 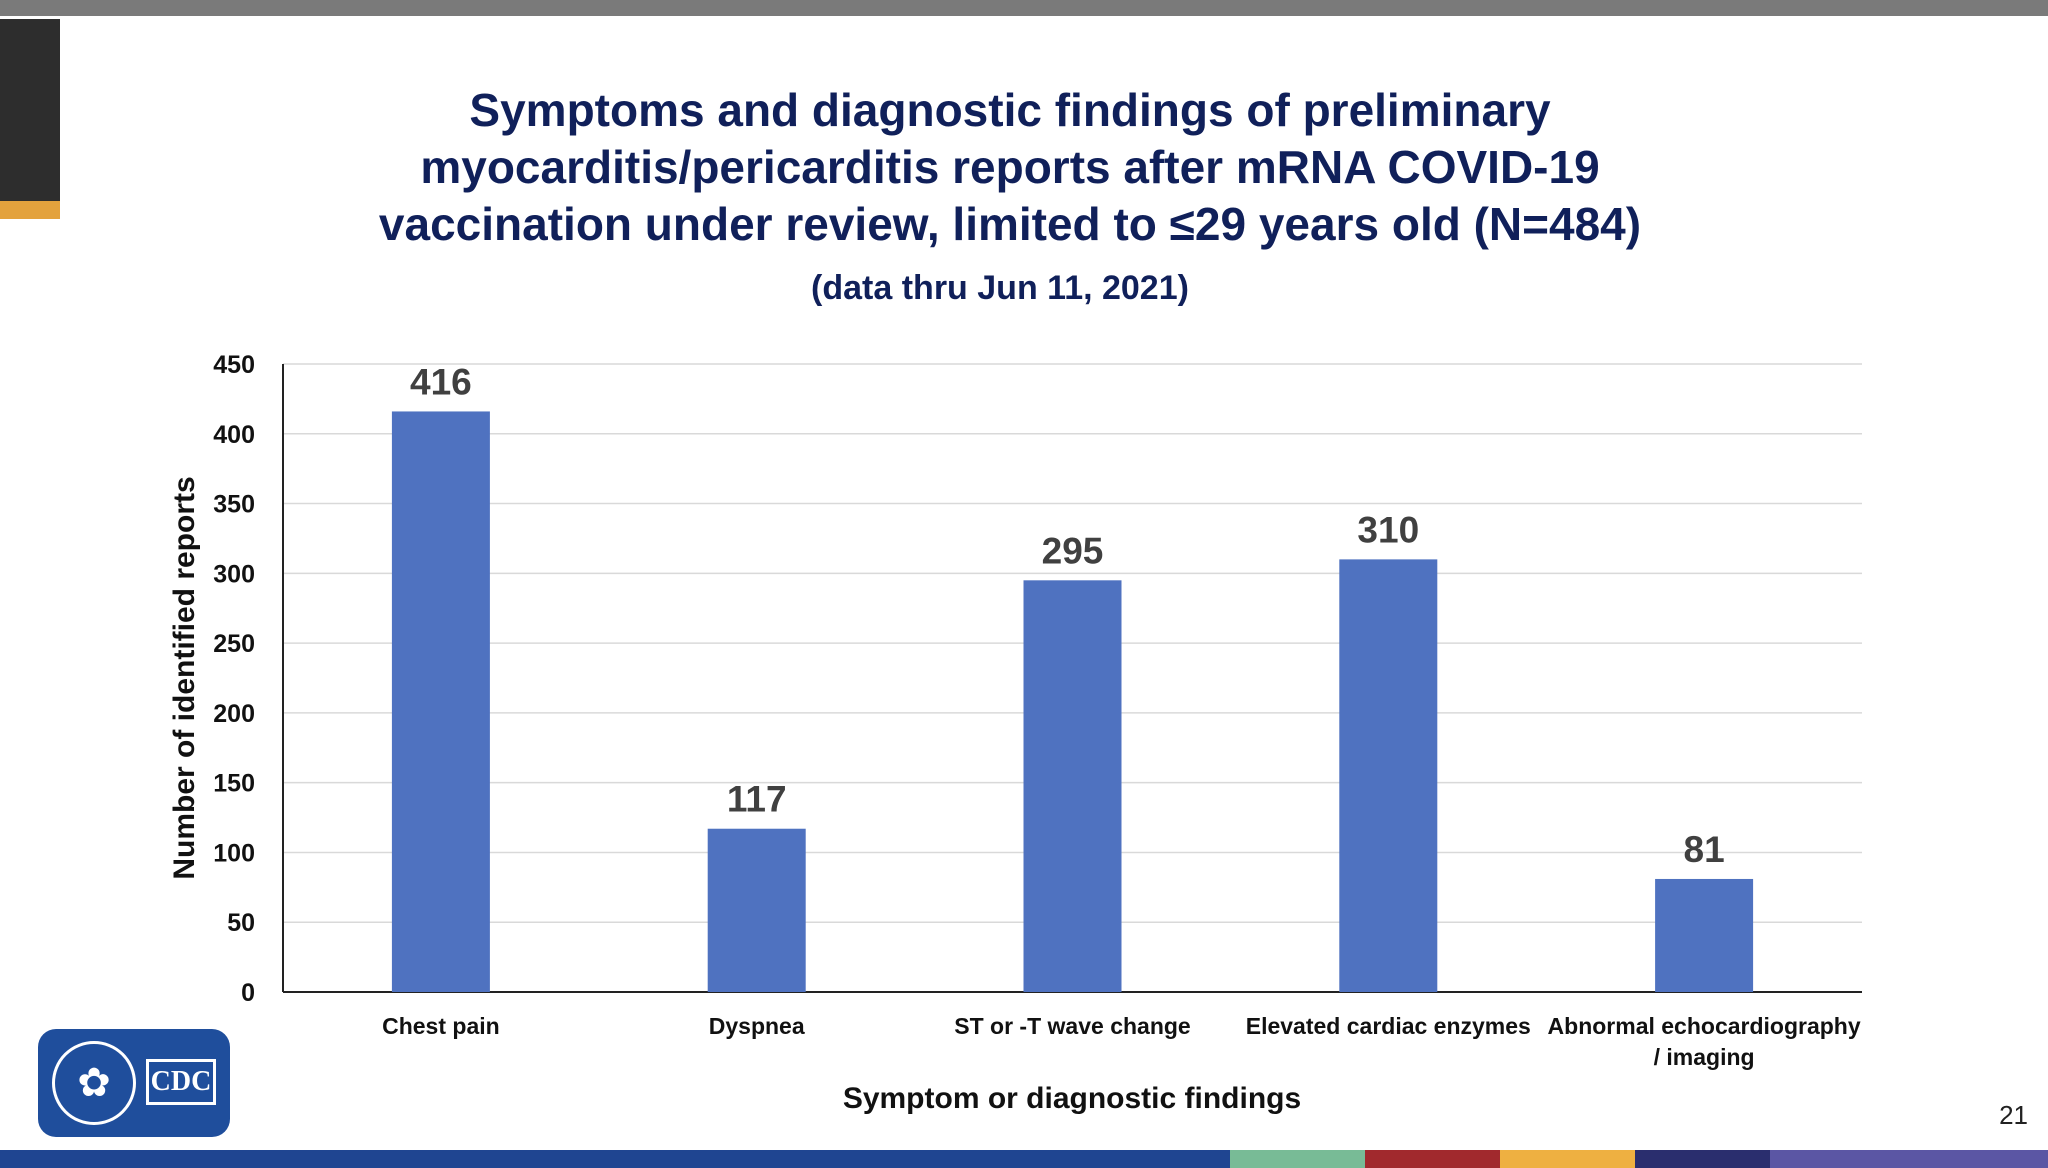 I want to click on y-tick-label: 50, so click(x=241, y=923).